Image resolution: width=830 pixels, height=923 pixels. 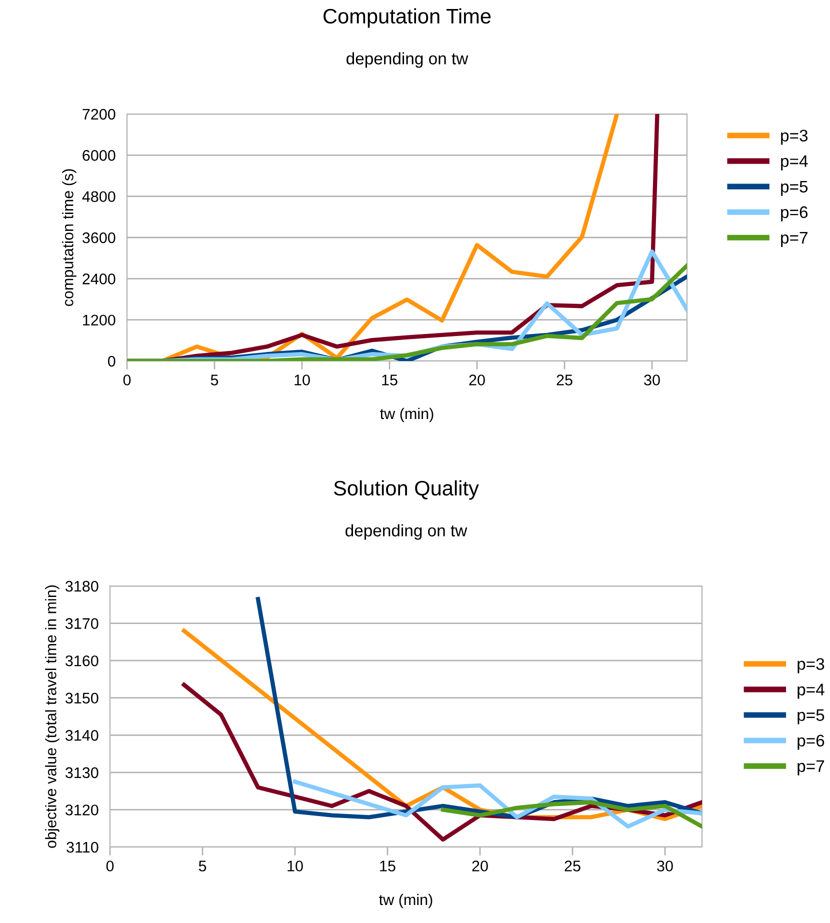 I want to click on y-tick-label: 3130, so click(x=81, y=772).